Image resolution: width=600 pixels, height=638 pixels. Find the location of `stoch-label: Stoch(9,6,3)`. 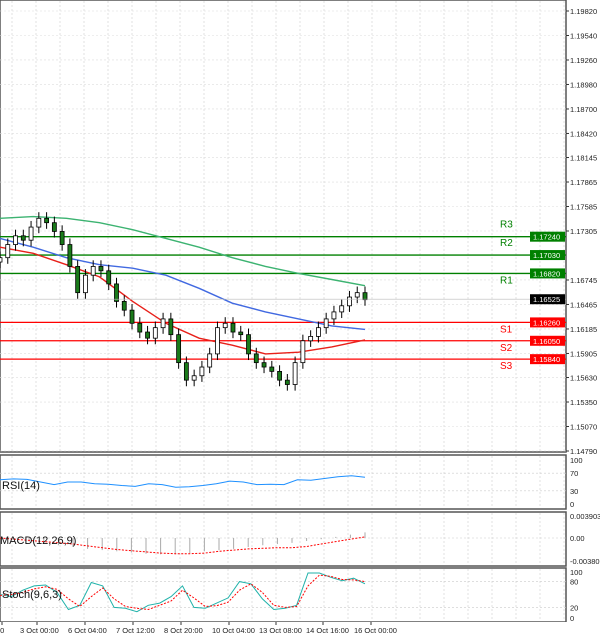

stoch-label: Stoch(9,6,3) is located at coordinates (32, 595).